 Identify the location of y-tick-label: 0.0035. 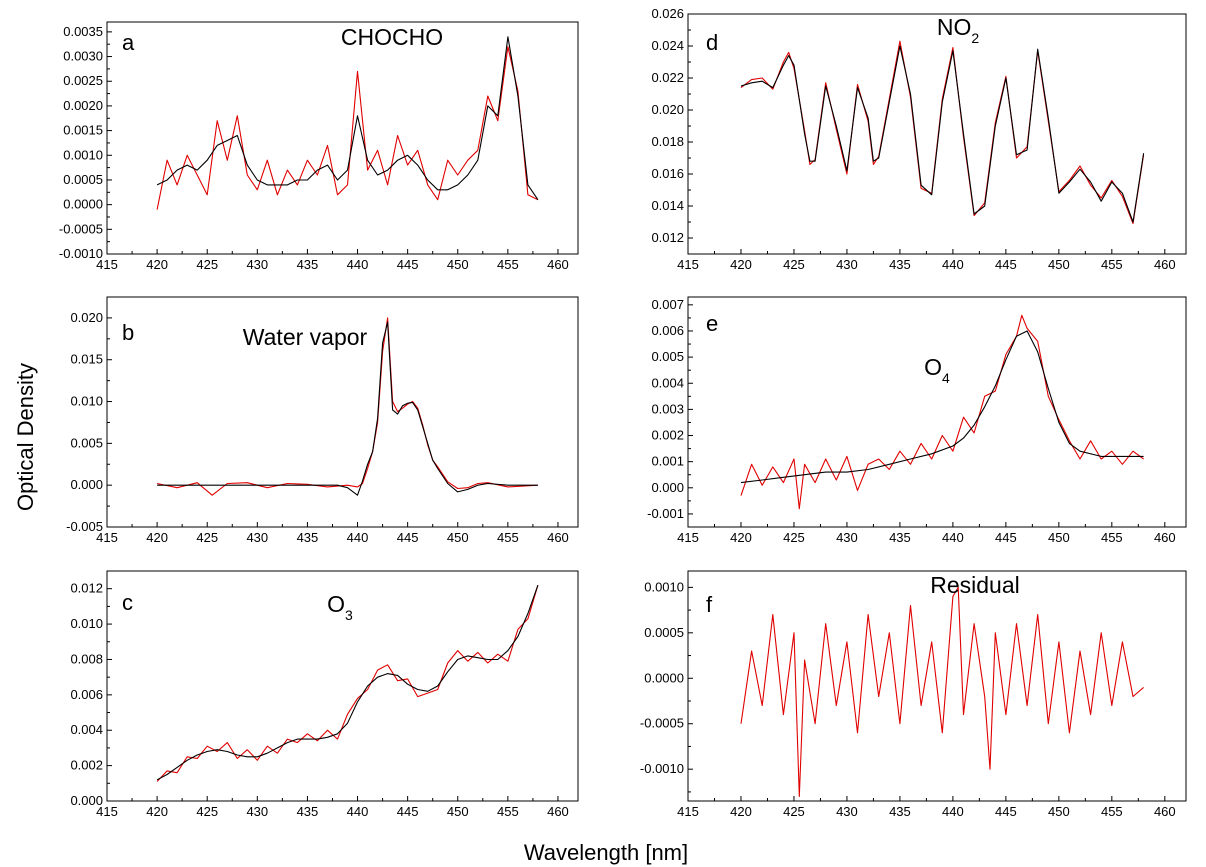
(83, 31).